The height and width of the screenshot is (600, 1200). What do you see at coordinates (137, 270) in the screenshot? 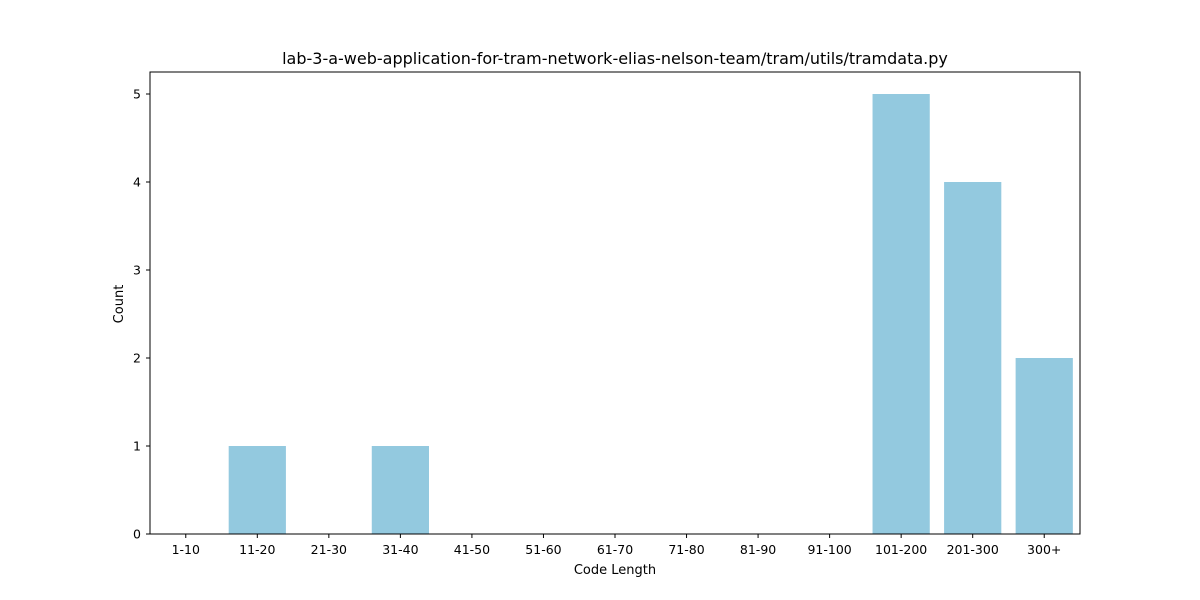
I see `y-tick-label: 3` at bounding box center [137, 270].